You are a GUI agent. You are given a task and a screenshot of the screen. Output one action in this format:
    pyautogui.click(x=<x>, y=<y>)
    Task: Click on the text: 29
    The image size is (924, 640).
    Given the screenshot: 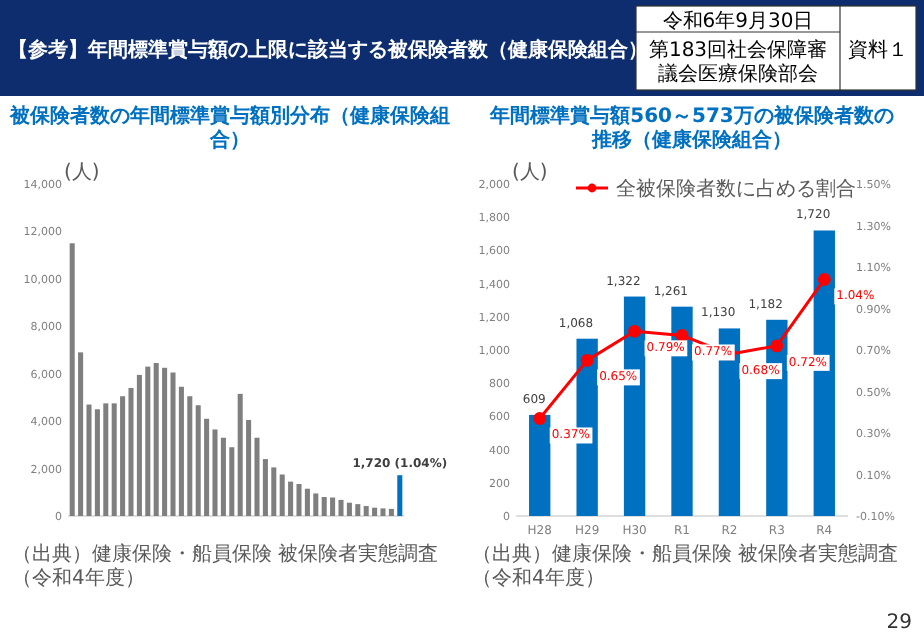 What is the action you would take?
    pyautogui.click(x=899, y=623)
    